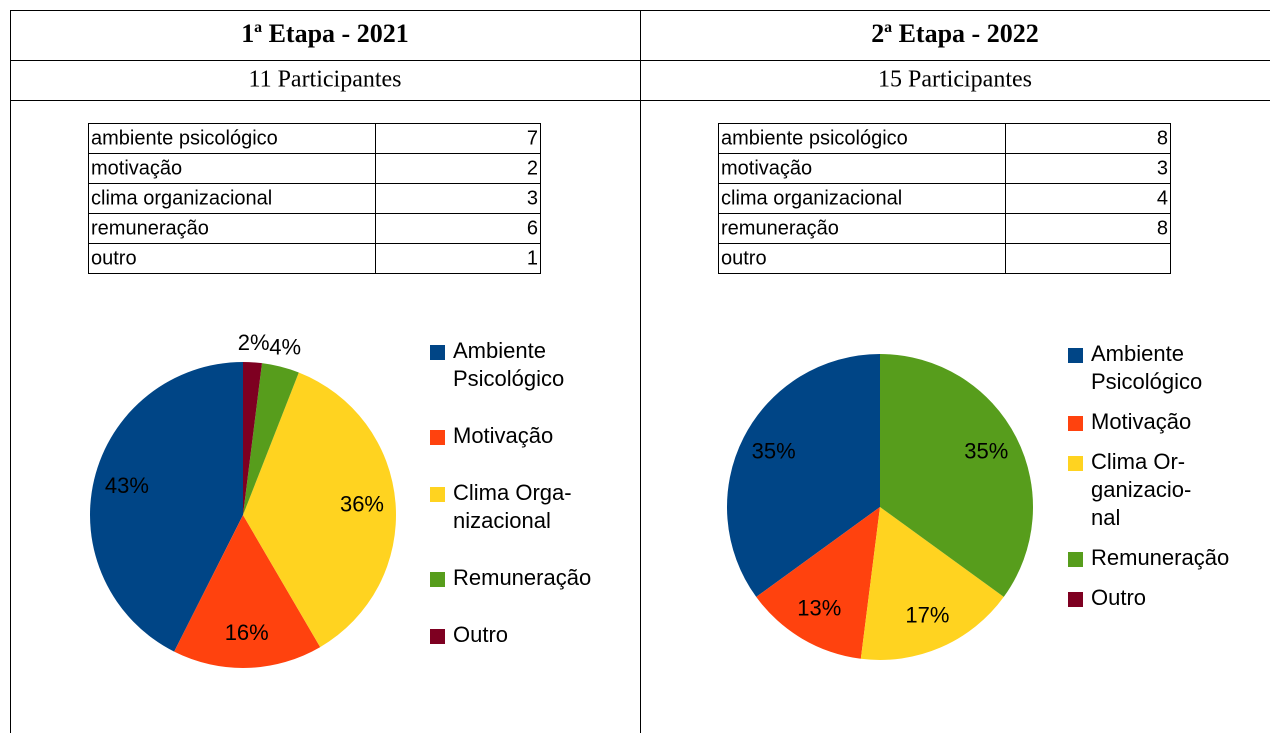 Image resolution: width=1270 pixels, height=733 pixels. I want to click on row-value: 2, so click(532, 168).